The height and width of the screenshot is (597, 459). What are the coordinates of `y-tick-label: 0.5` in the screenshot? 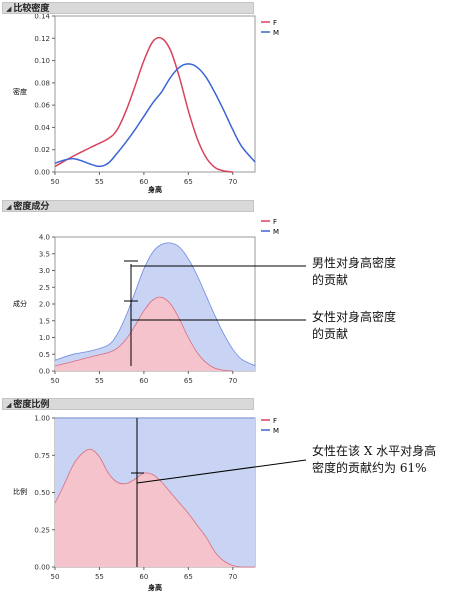 It's located at (44, 355).